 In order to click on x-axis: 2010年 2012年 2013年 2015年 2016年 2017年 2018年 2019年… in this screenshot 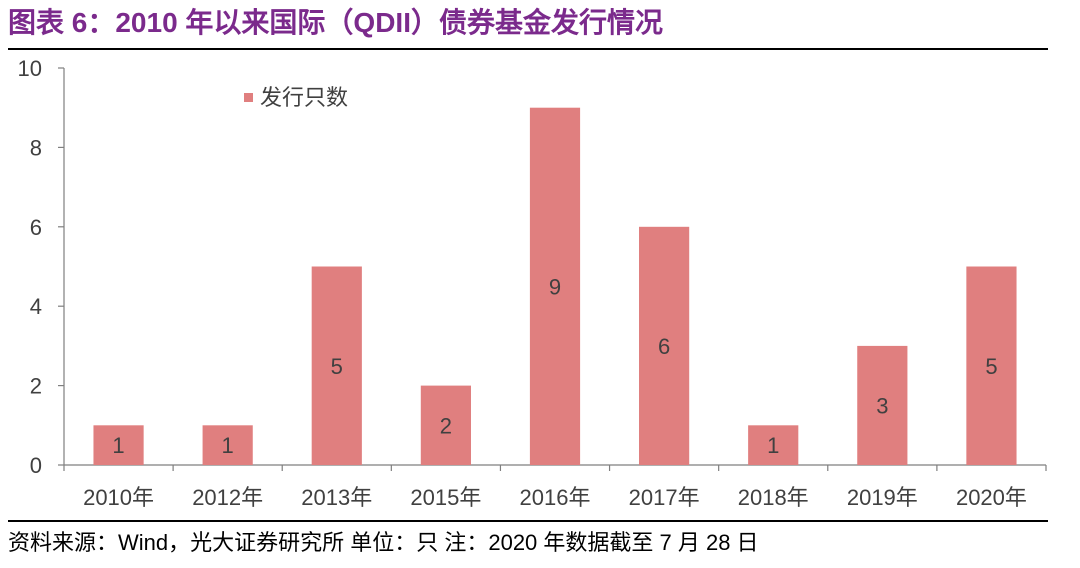, I will do `click(555, 487)`.